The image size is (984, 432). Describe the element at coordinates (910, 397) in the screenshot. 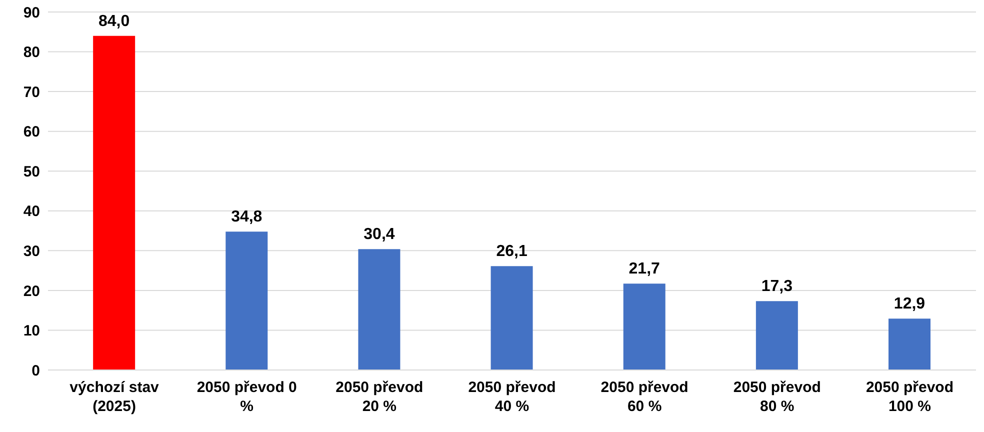

I see `x-tick-label: 2050 převod 100 %` at that location.